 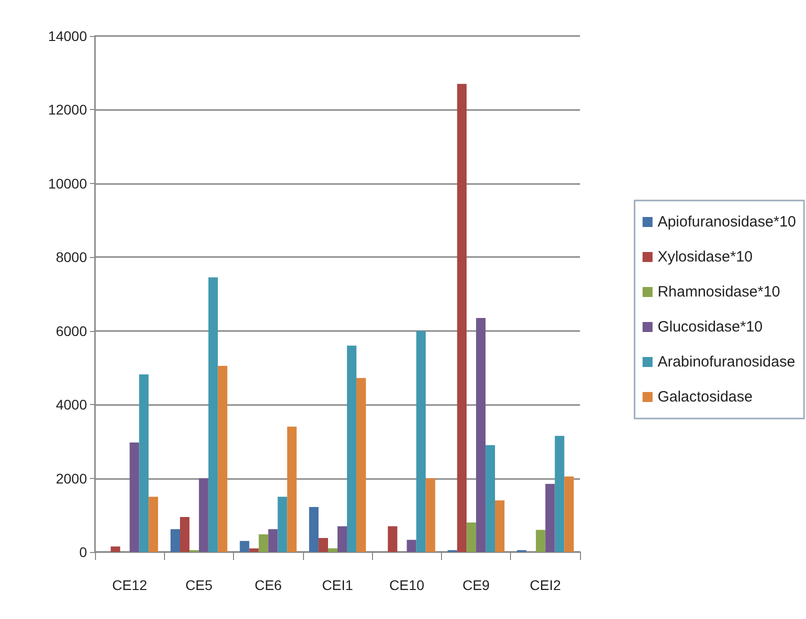 I want to click on y-tick-label: 12000, so click(x=68, y=110).